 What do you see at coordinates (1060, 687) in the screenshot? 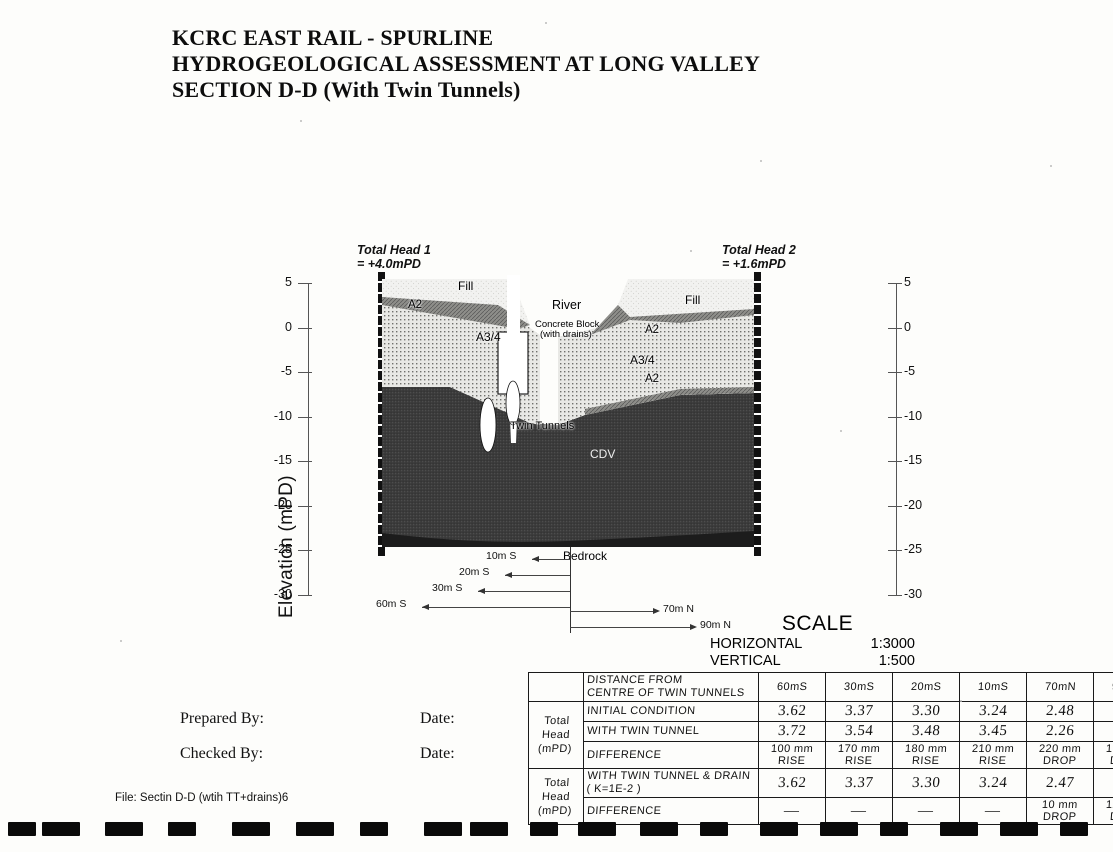
I see `table-column-header: 70mN` at bounding box center [1060, 687].